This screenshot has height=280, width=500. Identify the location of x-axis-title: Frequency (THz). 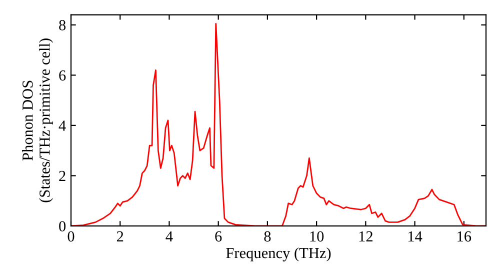
(278, 254).